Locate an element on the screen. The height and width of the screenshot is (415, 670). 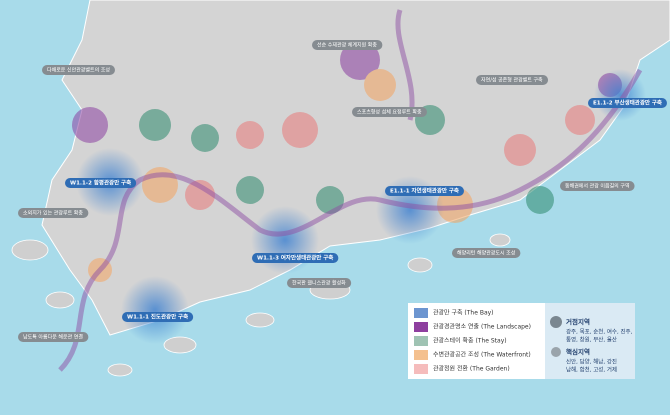
legend-box is located at coordinates (476, 341).